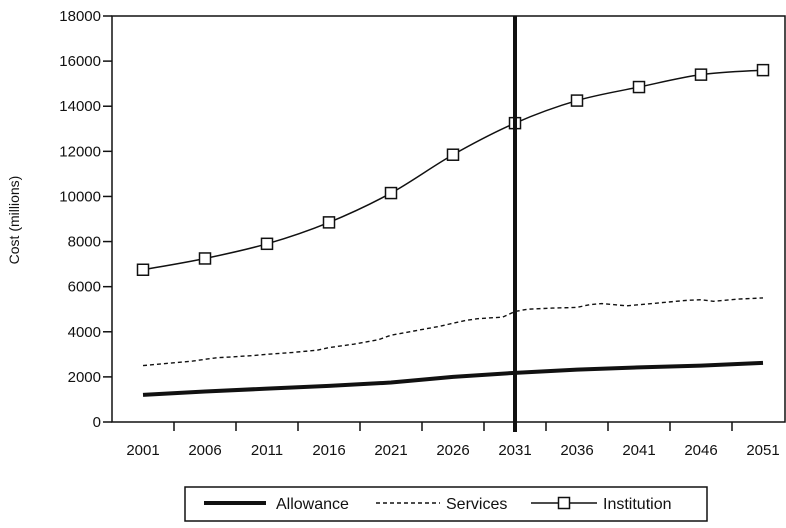 The width and height of the screenshot is (786, 528). What do you see at coordinates (80, 16) in the screenshot?
I see `y-tick-label: 18000` at bounding box center [80, 16].